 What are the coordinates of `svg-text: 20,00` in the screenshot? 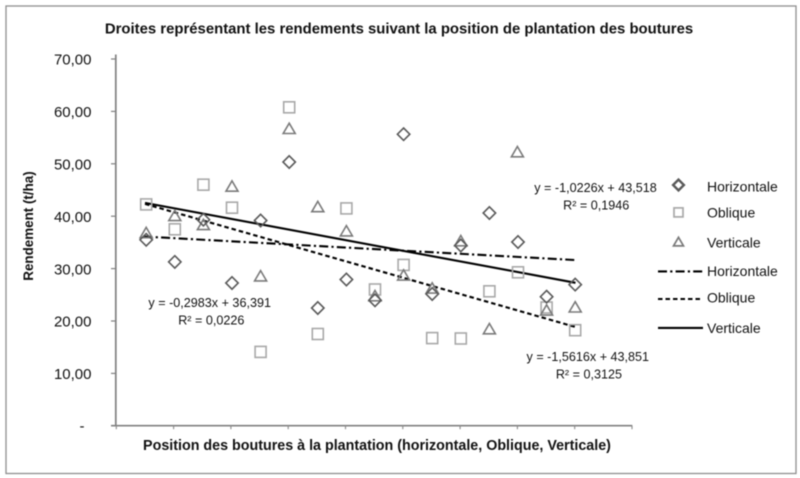 It's located at (73, 322).